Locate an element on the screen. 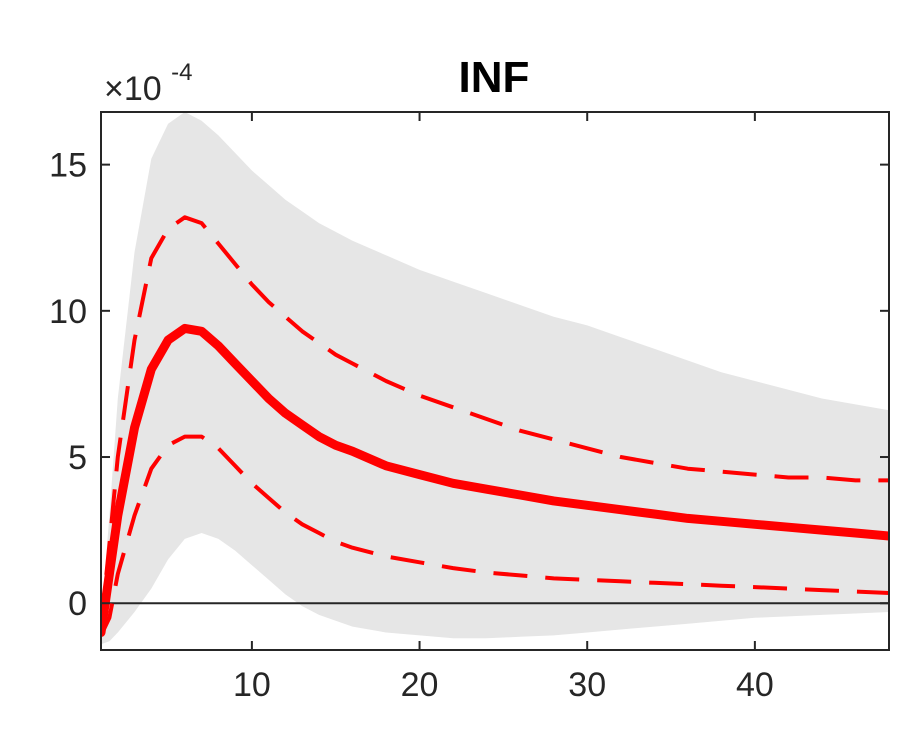 The height and width of the screenshot is (730, 922). x-tick-label: 40 is located at coordinates (755, 685).